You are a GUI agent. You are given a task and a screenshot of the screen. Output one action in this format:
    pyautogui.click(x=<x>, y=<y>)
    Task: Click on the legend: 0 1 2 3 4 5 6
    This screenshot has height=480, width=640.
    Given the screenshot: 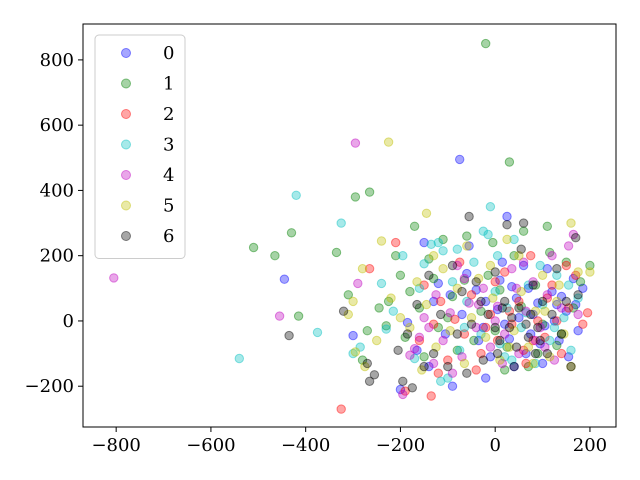 What is the action you would take?
    pyautogui.click(x=140, y=146)
    